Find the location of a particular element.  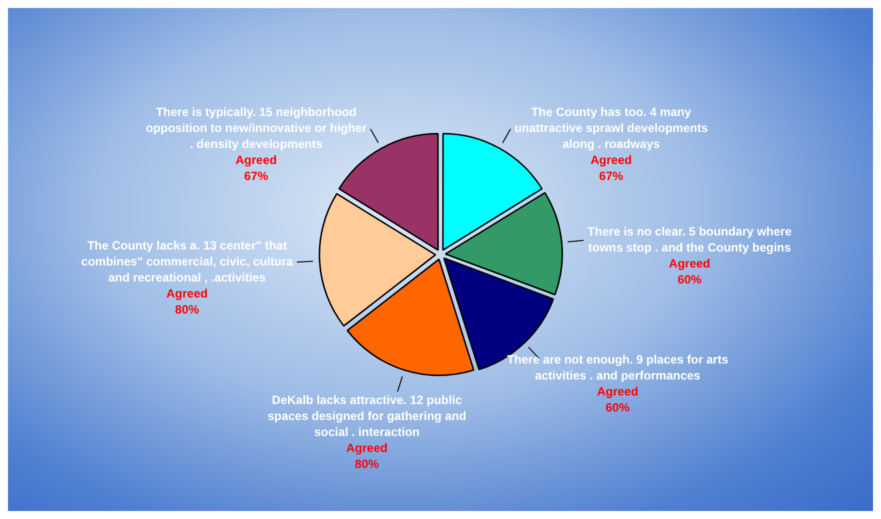

slice-label: The County has too. 4 many unattractive sprawl developments along . roadways is located at coordinates (611, 128).